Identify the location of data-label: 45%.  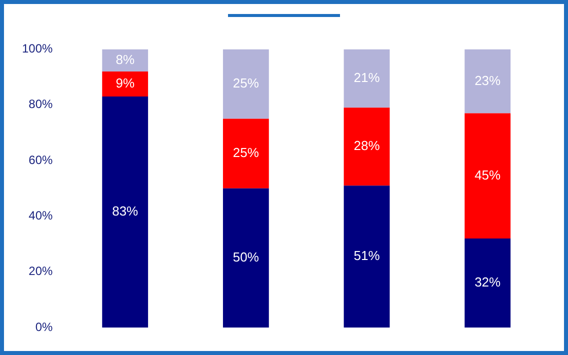
(488, 174).